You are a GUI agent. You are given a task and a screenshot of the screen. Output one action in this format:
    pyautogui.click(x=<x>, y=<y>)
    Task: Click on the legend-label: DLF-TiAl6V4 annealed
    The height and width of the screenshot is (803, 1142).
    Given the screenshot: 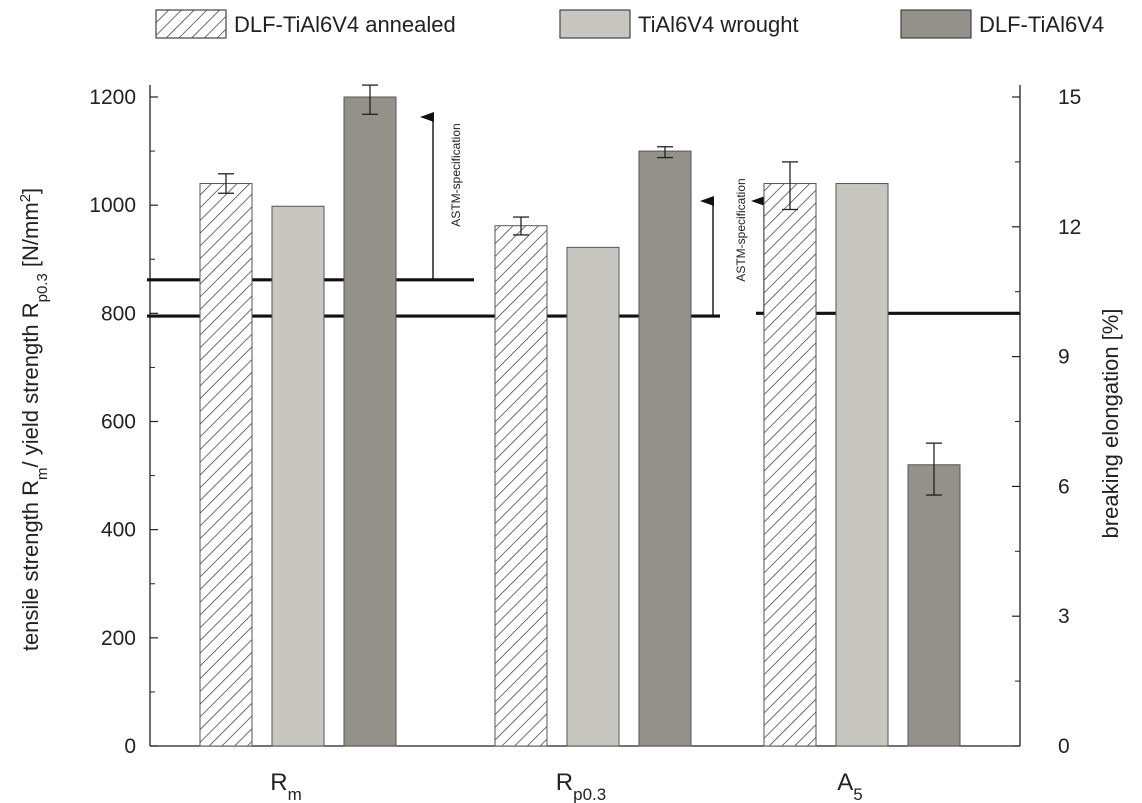 What is the action you would take?
    pyautogui.click(x=345, y=24)
    